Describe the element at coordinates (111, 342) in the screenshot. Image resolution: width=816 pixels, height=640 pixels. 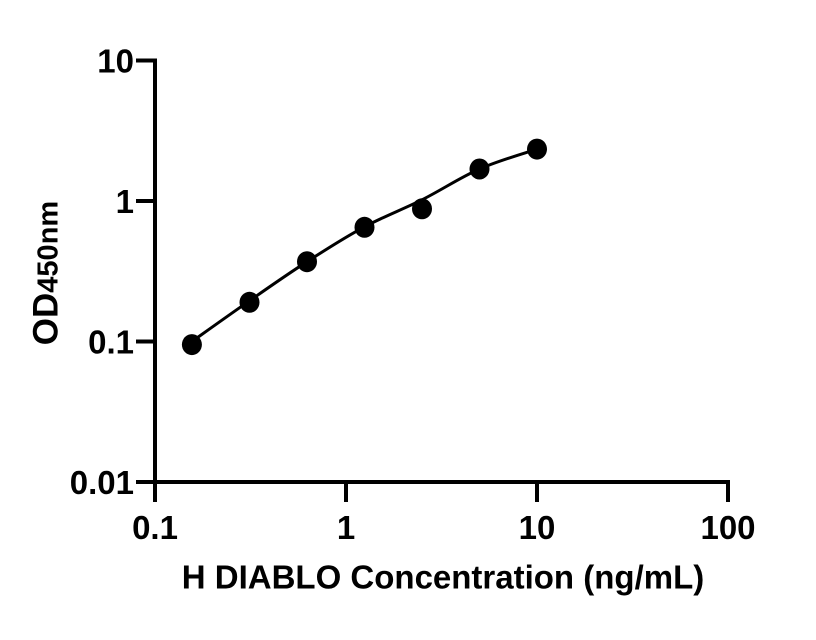
I see `y-tick-label: 0.1` at that location.